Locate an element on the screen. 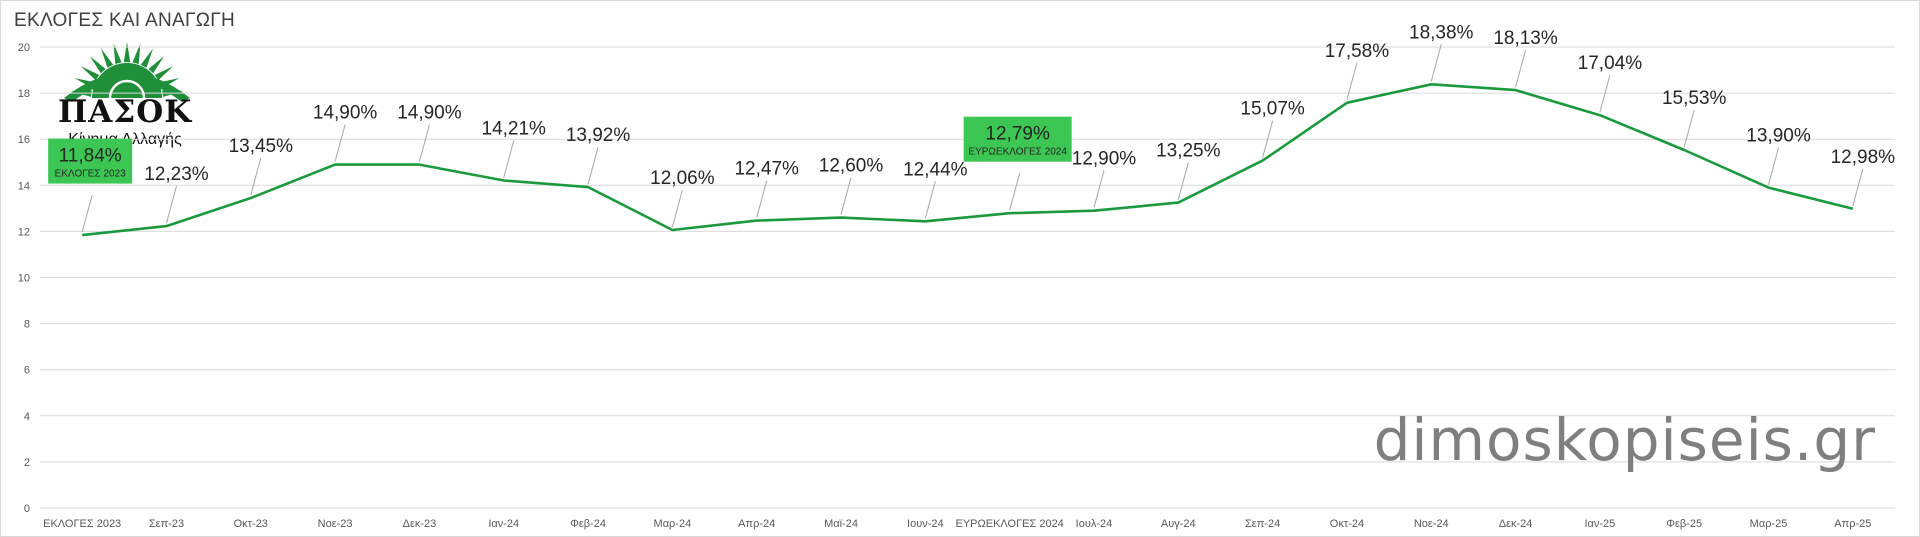 This screenshot has width=1920, height=537. y-tick-label: 0 is located at coordinates (27, 509).